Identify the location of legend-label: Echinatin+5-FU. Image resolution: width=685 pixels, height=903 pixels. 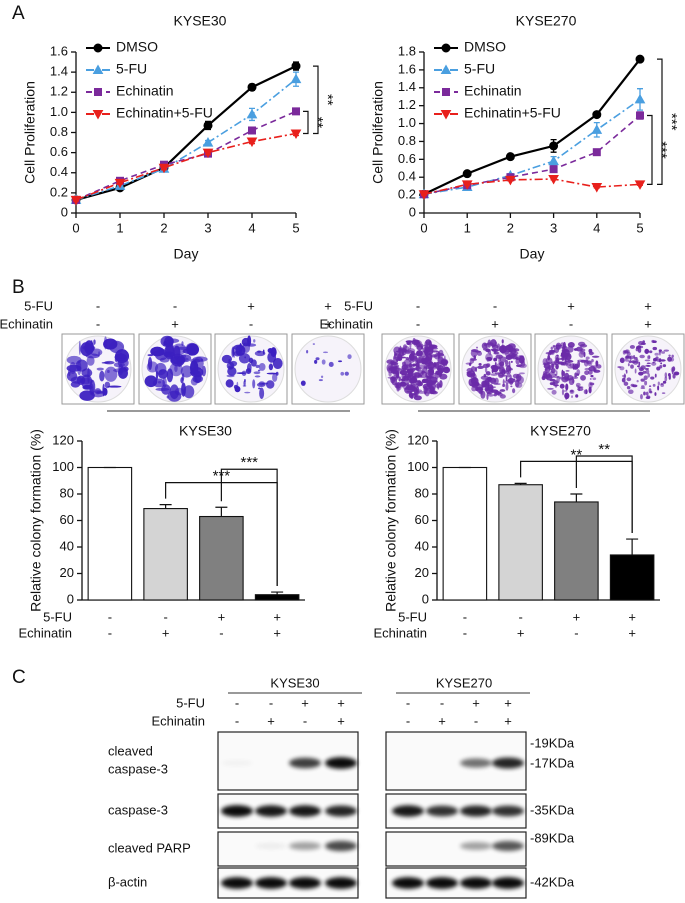
(164, 113).